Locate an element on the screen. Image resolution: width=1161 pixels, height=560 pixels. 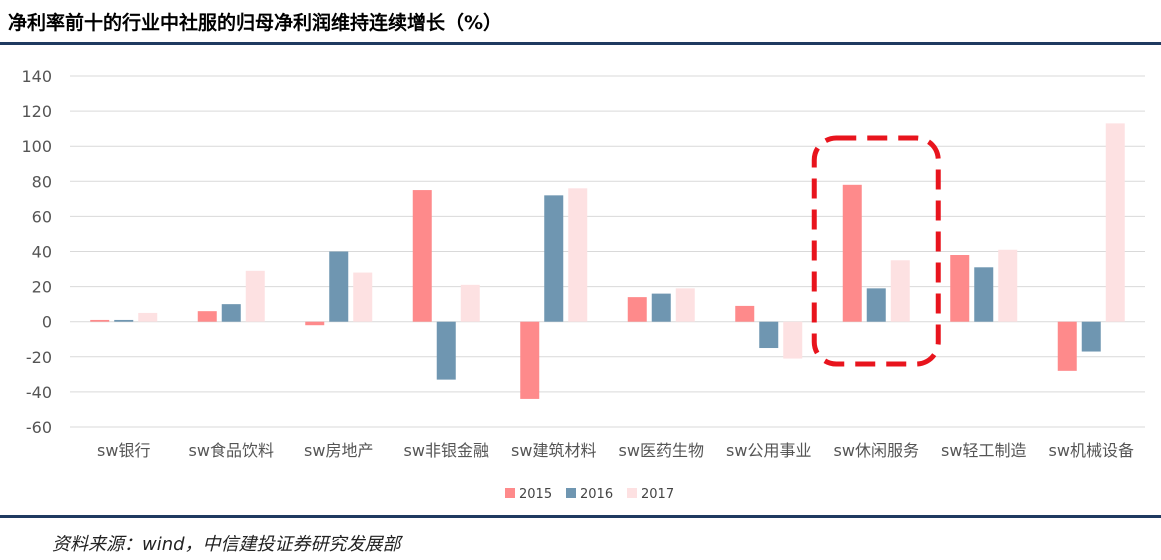
highlight-dashed-box is located at coordinates (876, 251).